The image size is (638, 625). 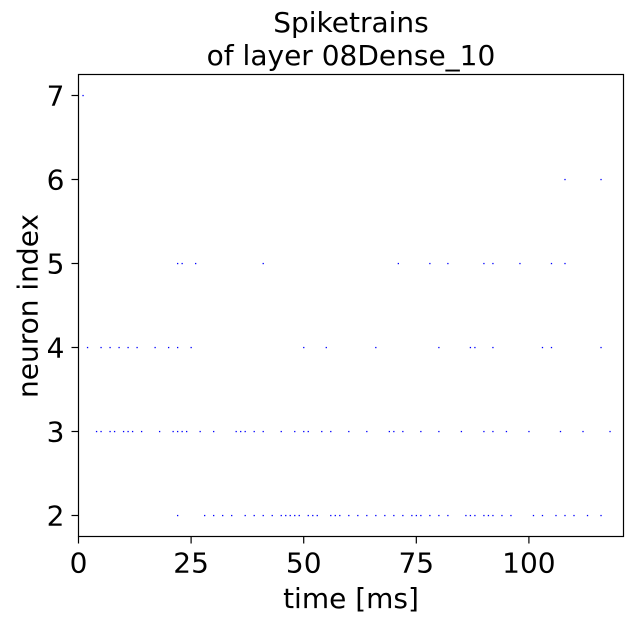 I want to click on x-tick-label: 25, so click(x=191, y=563).